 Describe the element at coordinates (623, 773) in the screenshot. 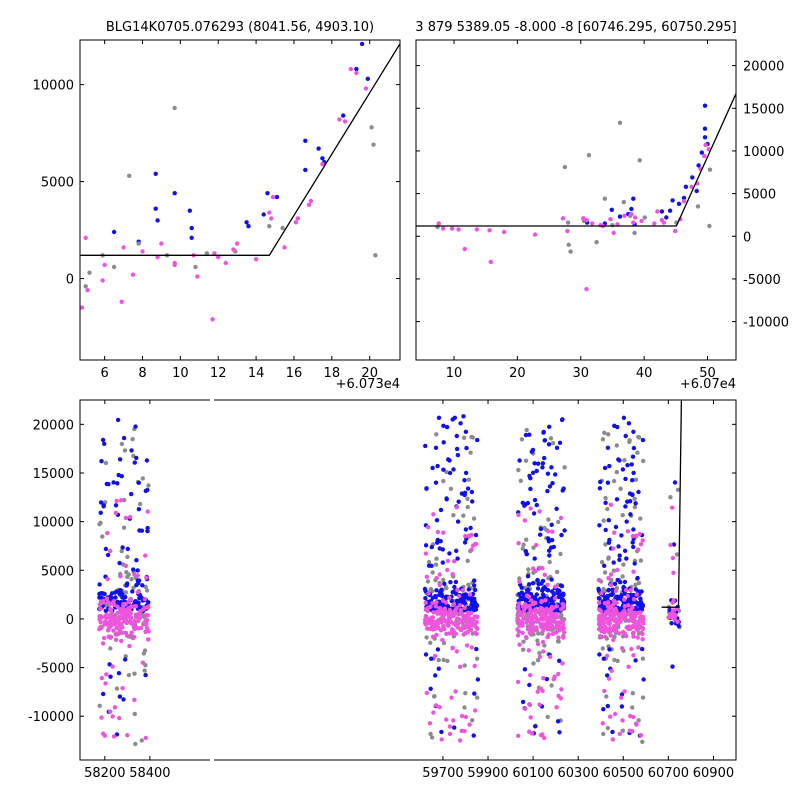

I see `x-tick-label: 60500` at that location.